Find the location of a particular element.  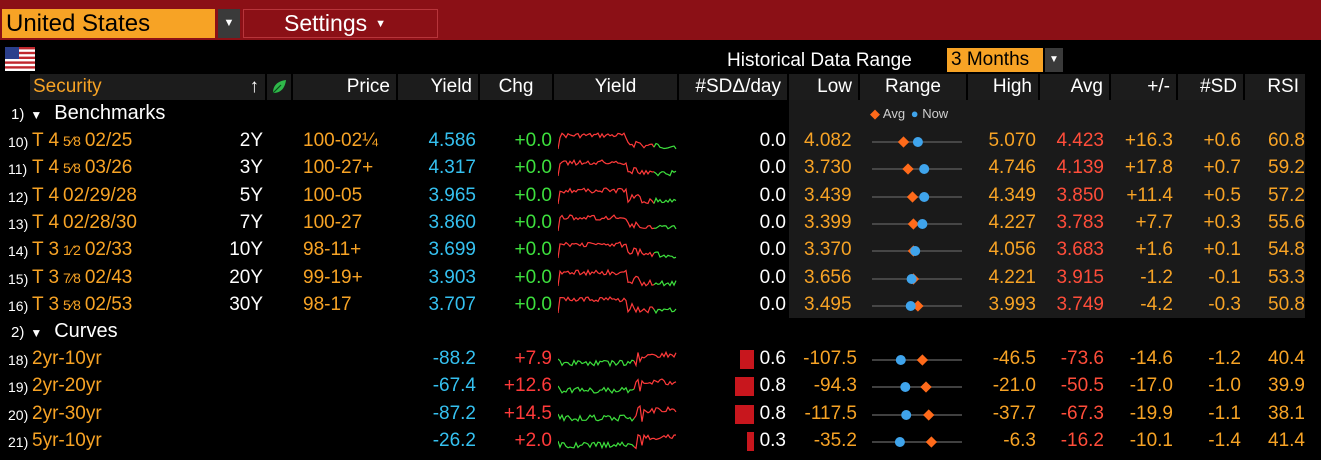

col-yield: Yield is located at coordinates (438, 87).